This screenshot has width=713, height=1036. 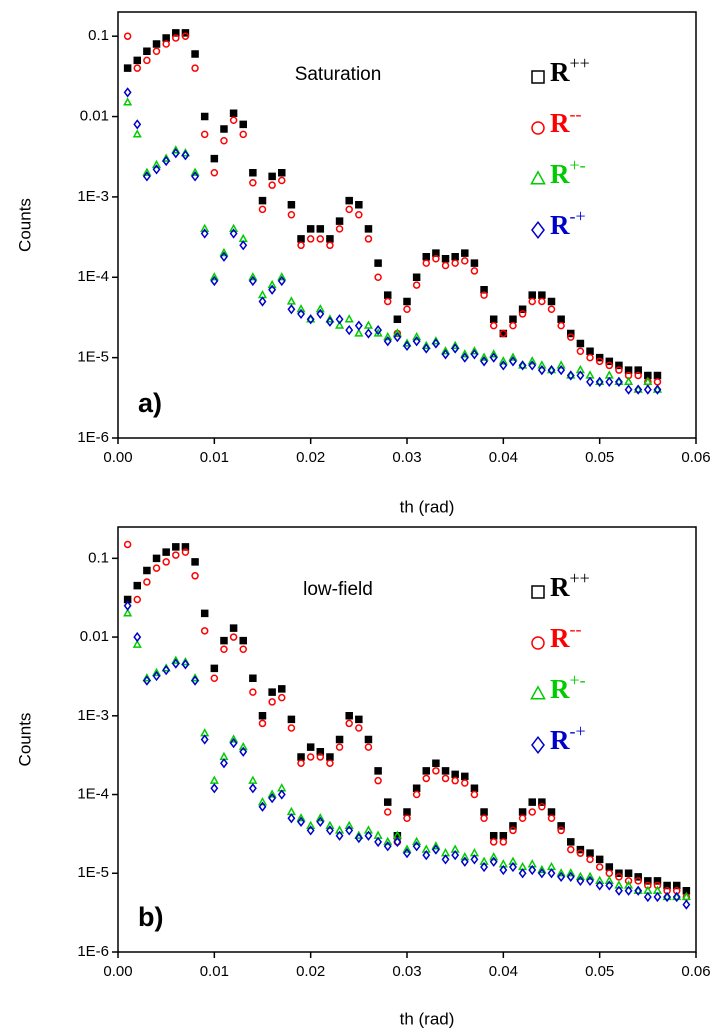 What do you see at coordinates (427, 506) in the screenshot?
I see `x-axis-label: th (rad)` at bounding box center [427, 506].